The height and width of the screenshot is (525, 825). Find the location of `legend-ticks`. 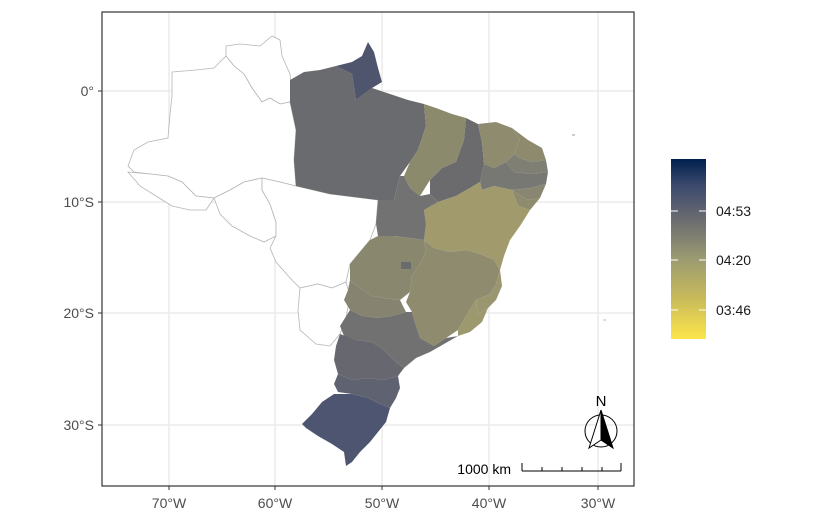

legend-ticks is located at coordinates (688, 260).